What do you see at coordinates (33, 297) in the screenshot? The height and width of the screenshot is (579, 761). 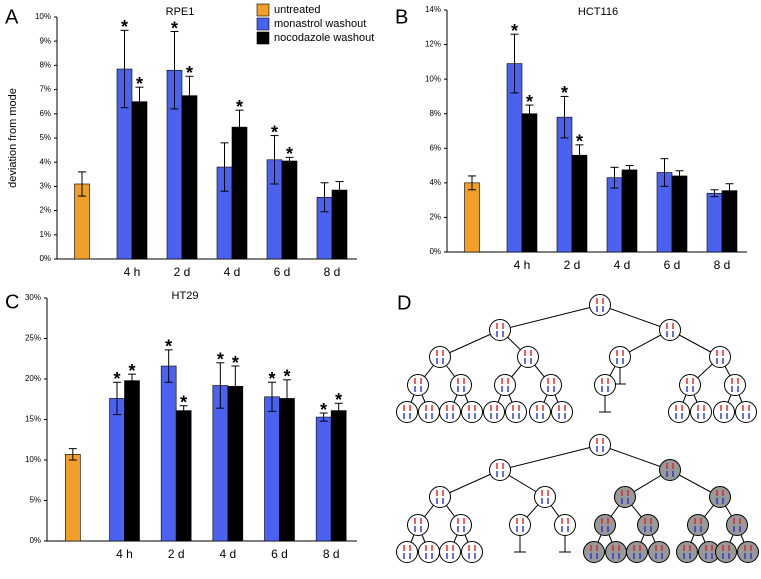 I see `y-tick-label: 30%` at bounding box center [33, 297].